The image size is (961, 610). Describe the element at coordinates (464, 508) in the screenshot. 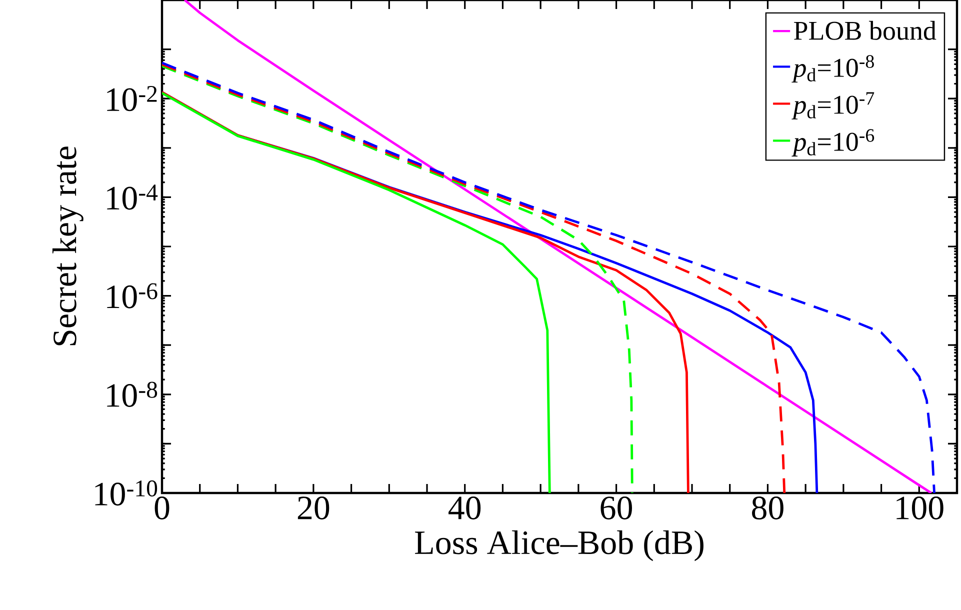

I see `x-tick-label: 40` at that location.